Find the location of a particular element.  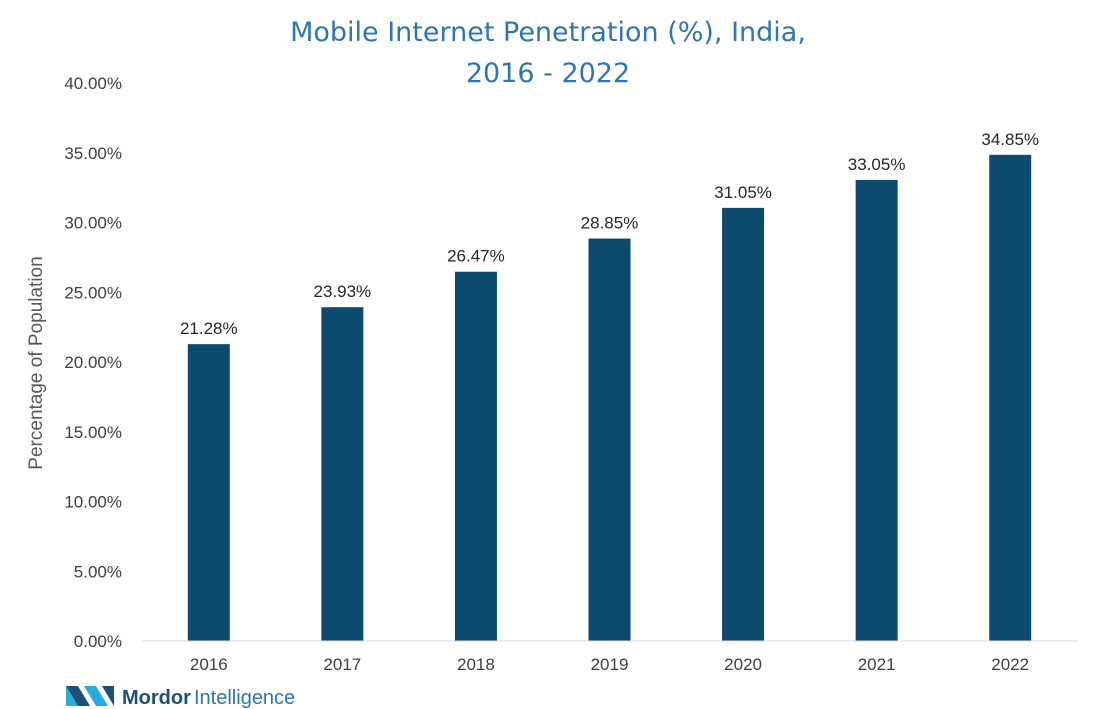

y-tick-label: 30.00% is located at coordinates (93, 223).